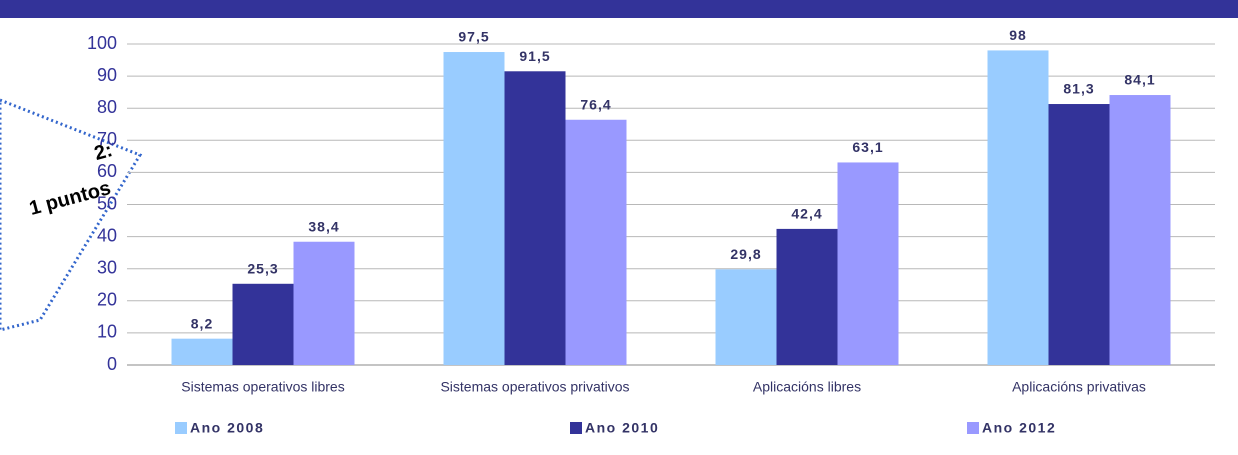 This screenshot has width=1238, height=455. What do you see at coordinates (107, 267) in the screenshot?
I see `y-tick-label: 30` at bounding box center [107, 267].